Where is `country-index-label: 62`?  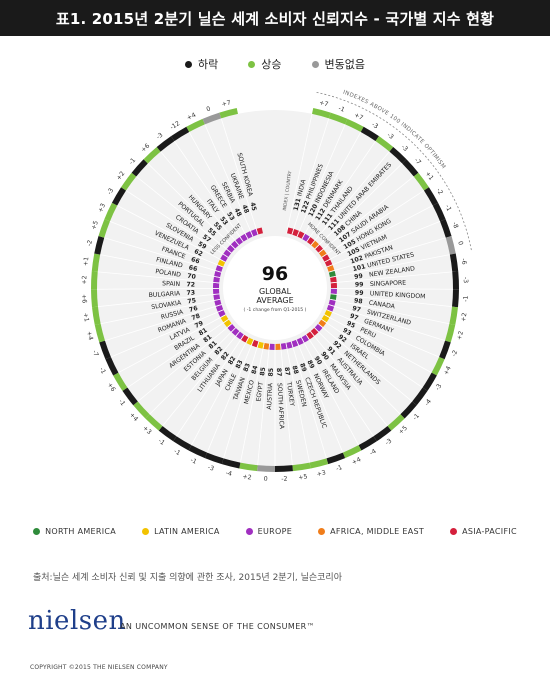 country-index-label: 62 is located at coordinates (198, 253).